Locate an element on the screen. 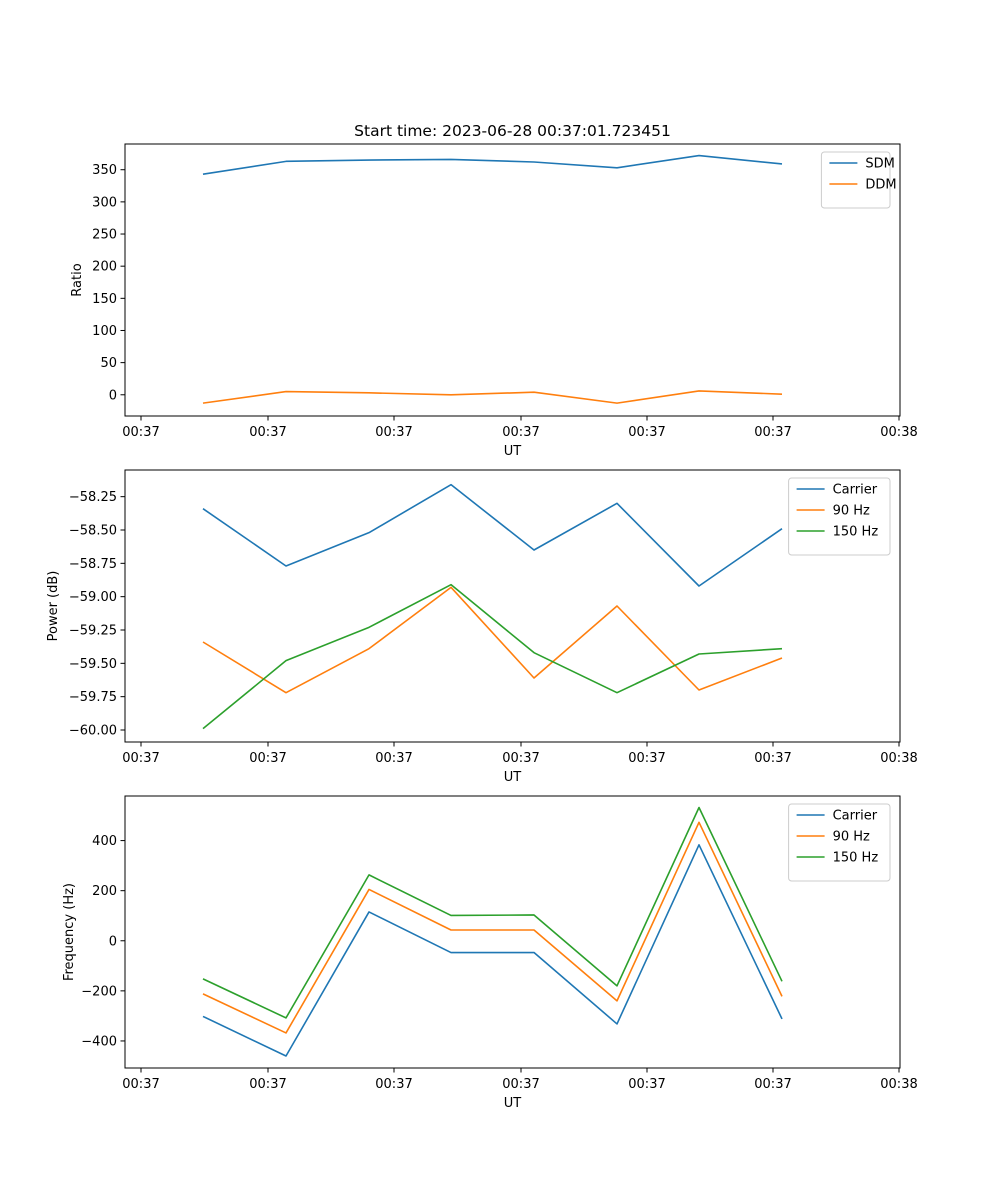 The image size is (1000, 1200). y-tick-label: 50 is located at coordinates (108, 363).